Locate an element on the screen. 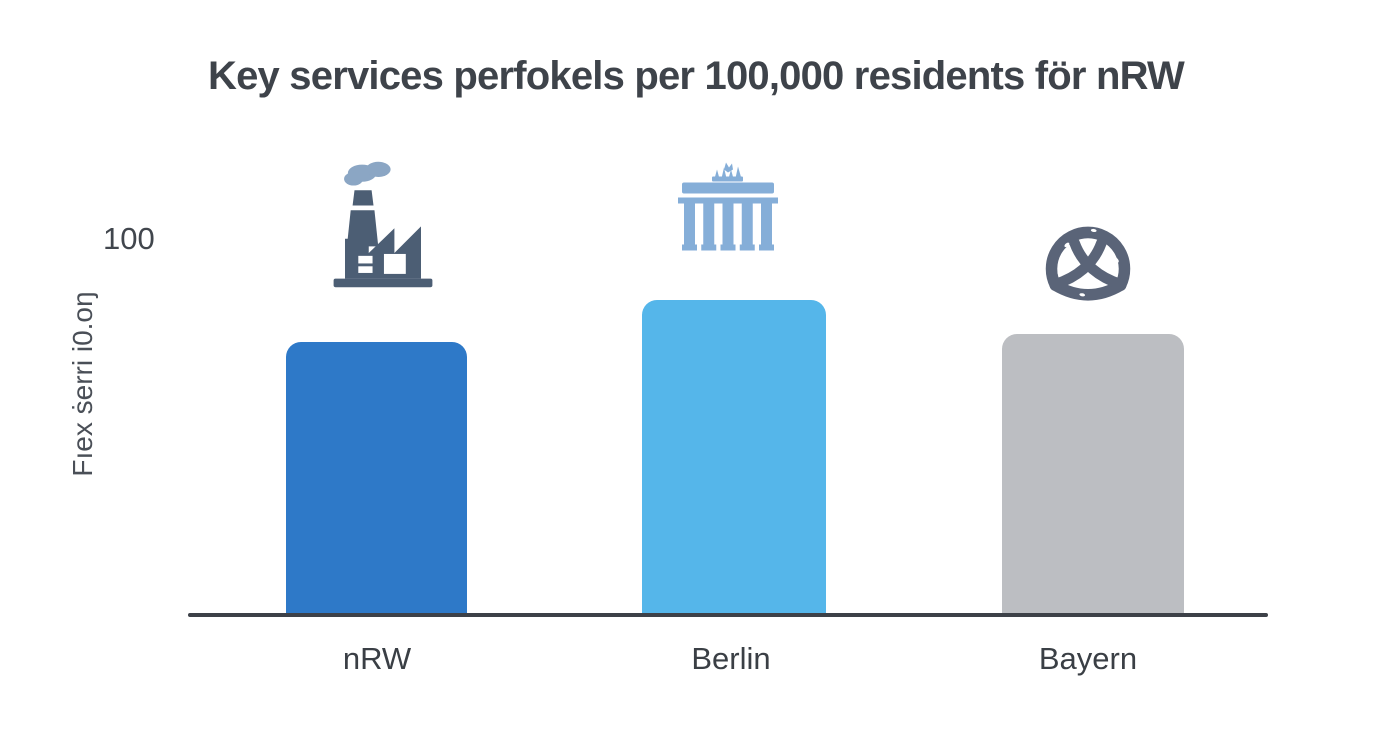 The height and width of the screenshot is (752, 1392). bar-berlin is located at coordinates (734, 458).